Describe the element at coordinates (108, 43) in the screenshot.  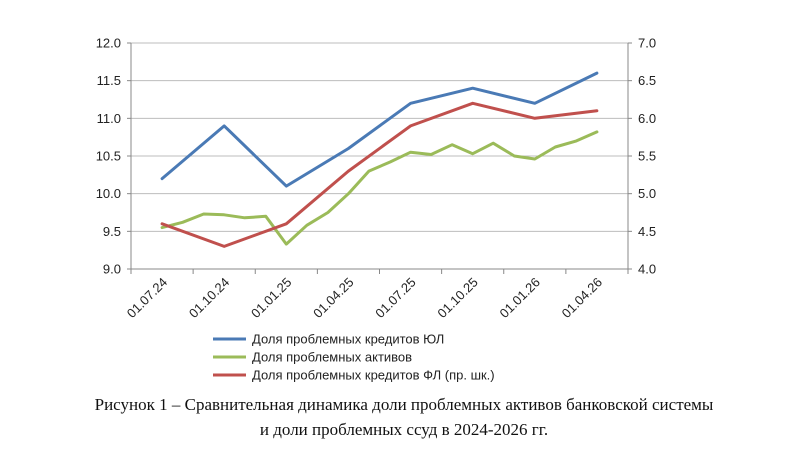
I see `y-left-tick-label: 12.0` at that location.